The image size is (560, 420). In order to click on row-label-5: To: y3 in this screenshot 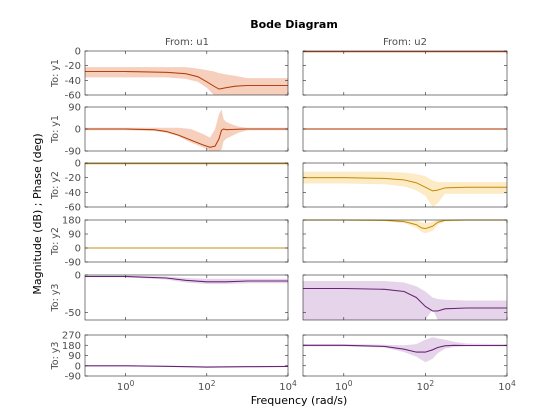, I will do `click(55, 356)`.